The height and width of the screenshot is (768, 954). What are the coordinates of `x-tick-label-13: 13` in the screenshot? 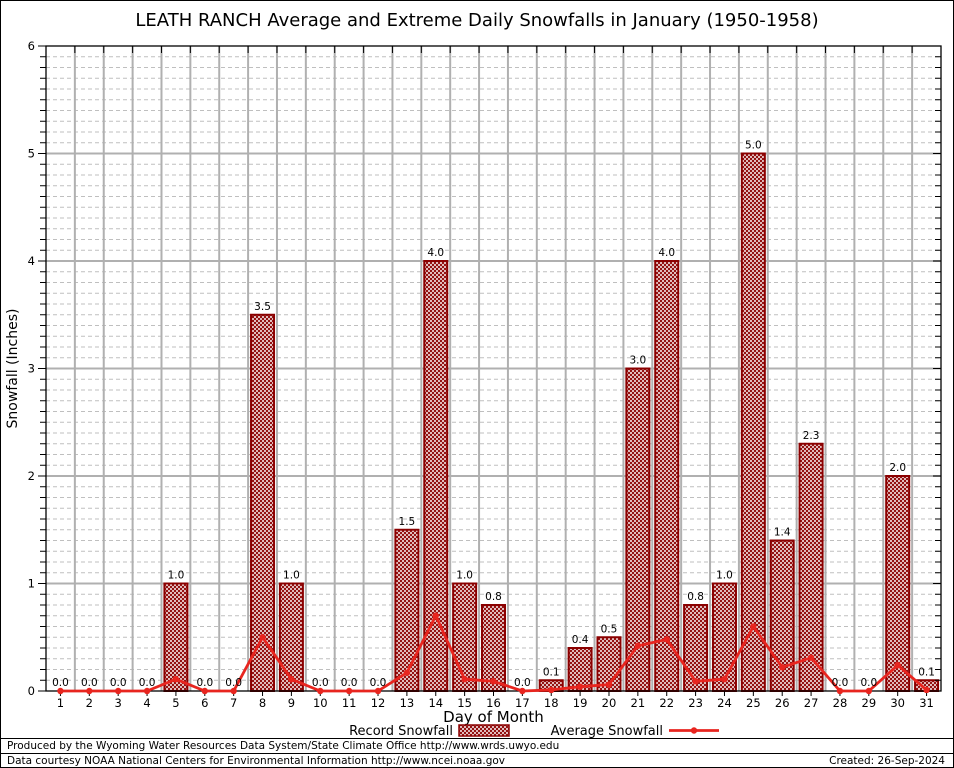 It's located at (407, 703).